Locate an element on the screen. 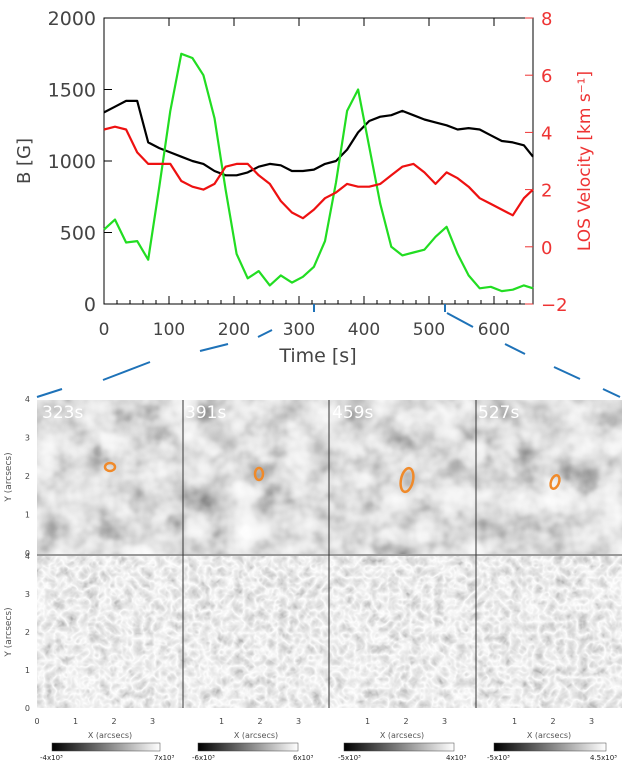 The width and height of the screenshot is (622, 762). time-label-3: 459s is located at coordinates (352, 413).